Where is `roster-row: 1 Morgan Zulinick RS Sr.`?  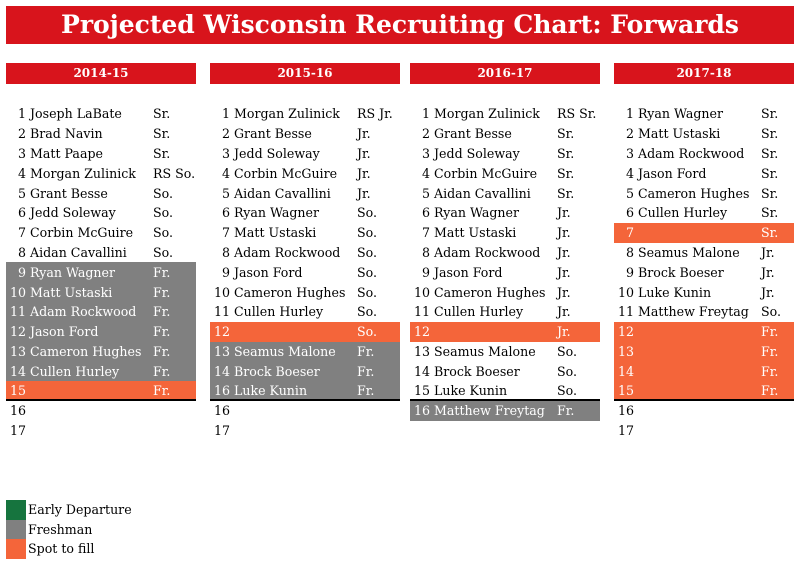 roster-row: 1 Morgan Zulinick RS Sr. is located at coordinates (505, 114).